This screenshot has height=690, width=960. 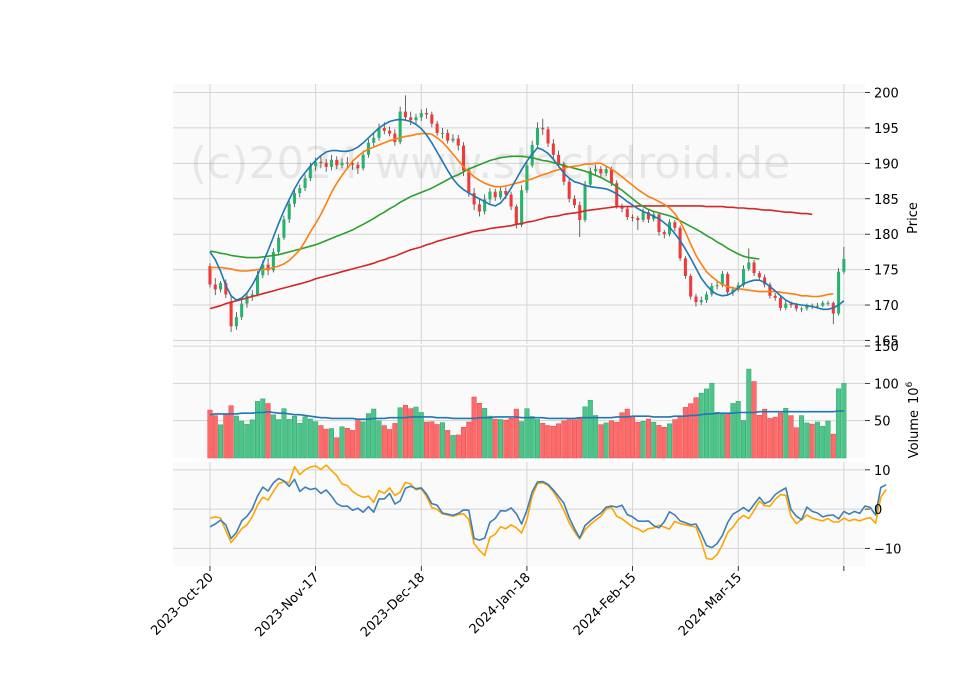 I want to click on price-axis: 165 170 175 180 185 190 195 200, so click(x=882, y=218).